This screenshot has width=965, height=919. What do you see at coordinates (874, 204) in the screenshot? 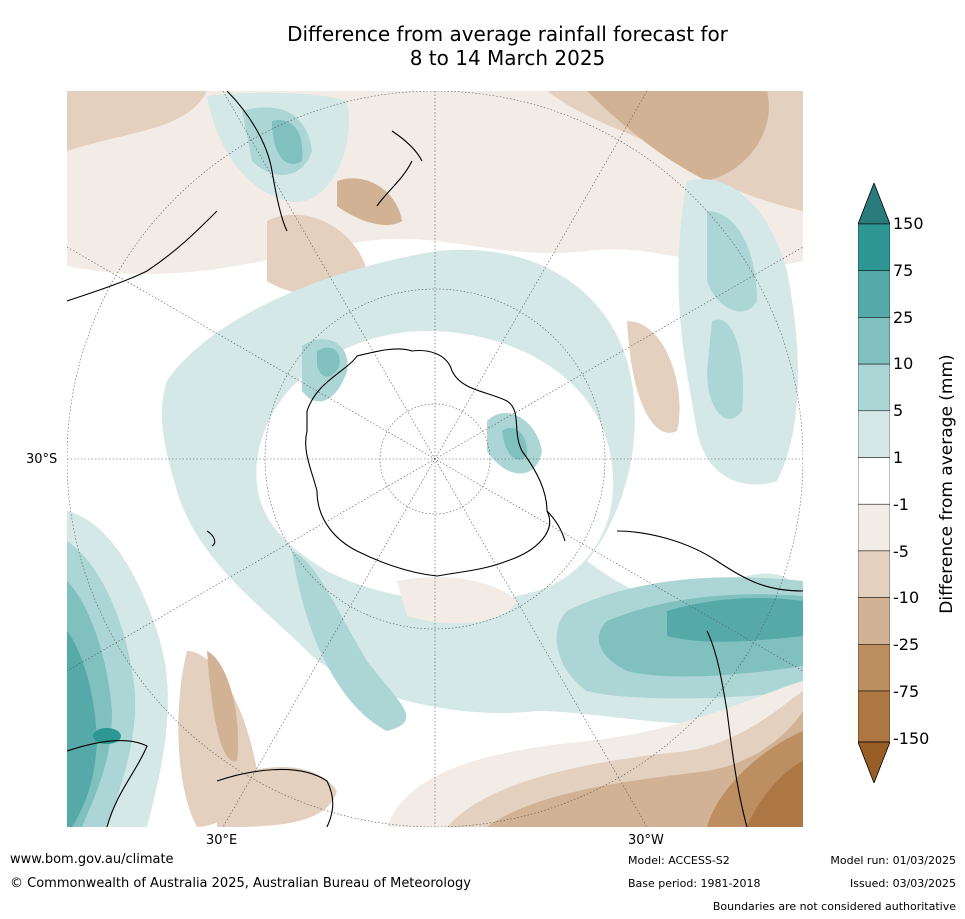
I see `colorbar-extend-top` at bounding box center [874, 204].